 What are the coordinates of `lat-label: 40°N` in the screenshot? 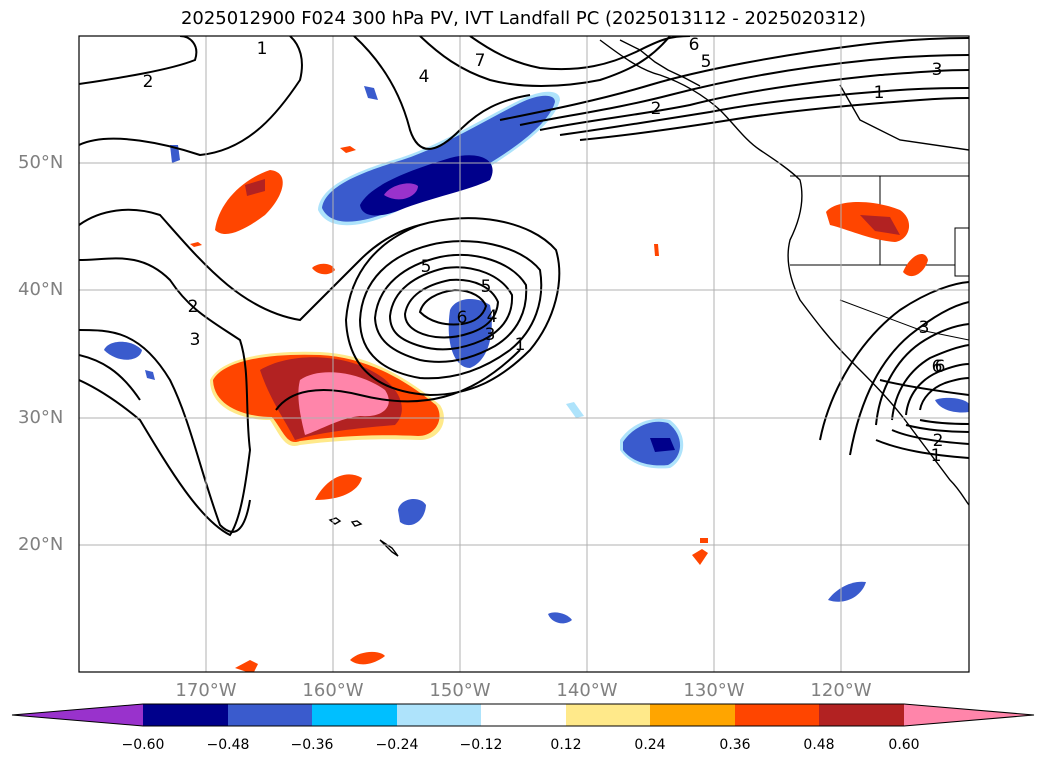 It's located at (41, 289).